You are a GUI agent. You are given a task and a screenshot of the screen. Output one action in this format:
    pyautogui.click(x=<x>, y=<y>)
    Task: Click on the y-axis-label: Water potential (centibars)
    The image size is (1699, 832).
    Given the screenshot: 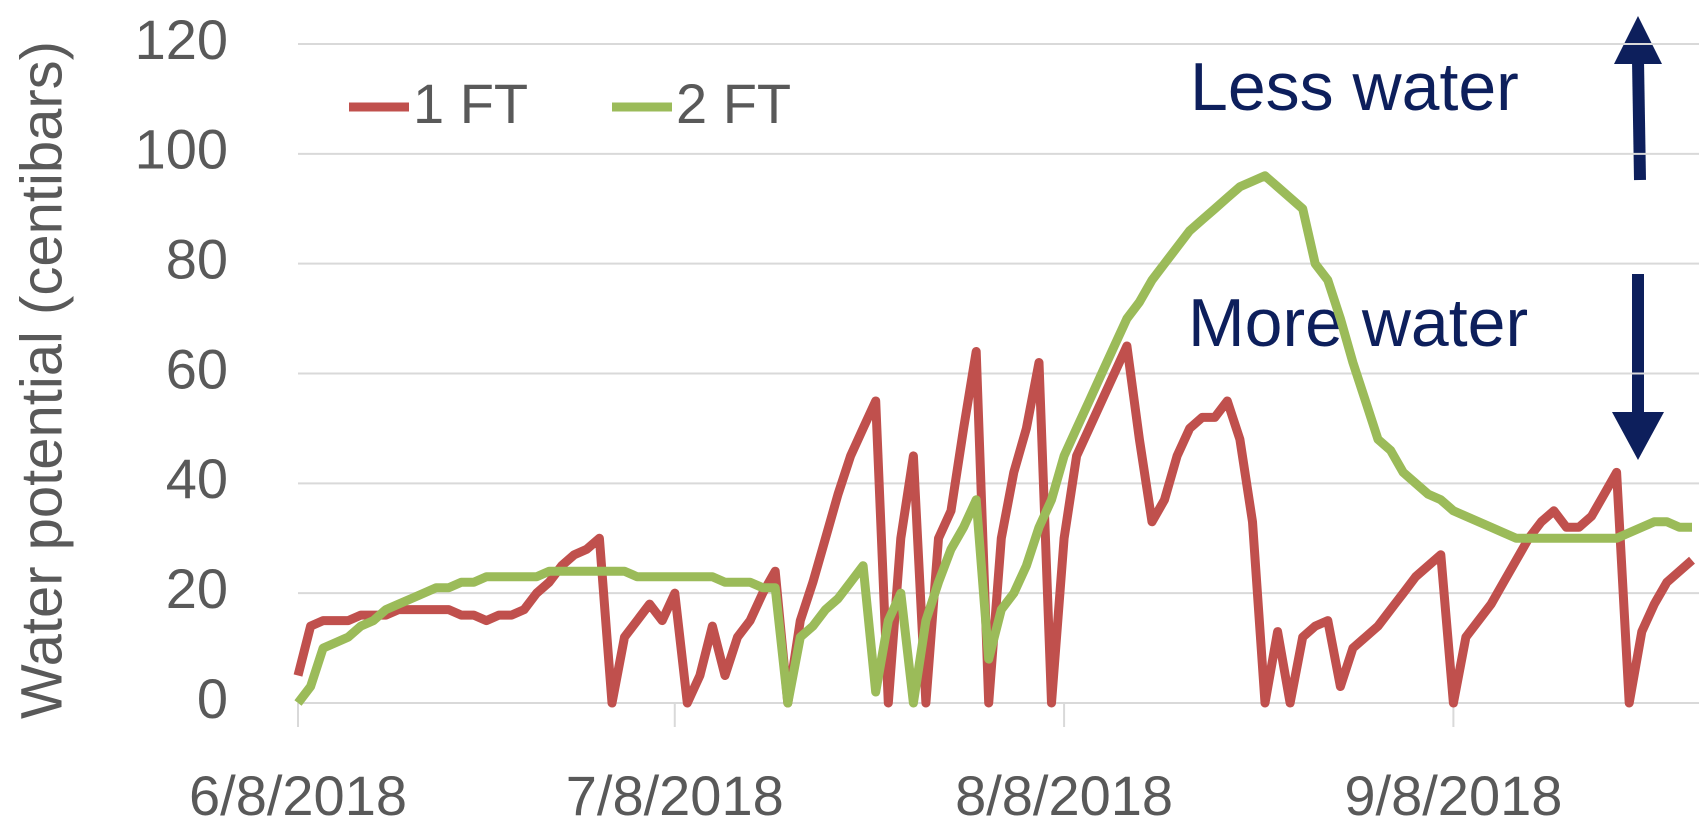 What is the action you would take?
    pyautogui.click(x=41, y=380)
    